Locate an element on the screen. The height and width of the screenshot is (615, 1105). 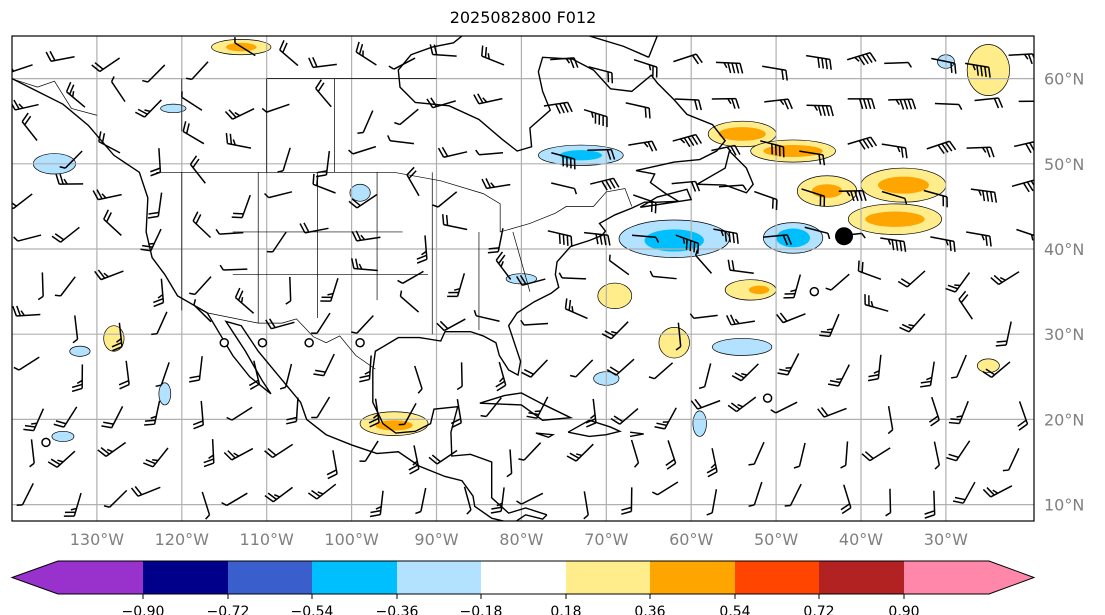
colorbar-tick-label: 0.36 is located at coordinates (649, 609).